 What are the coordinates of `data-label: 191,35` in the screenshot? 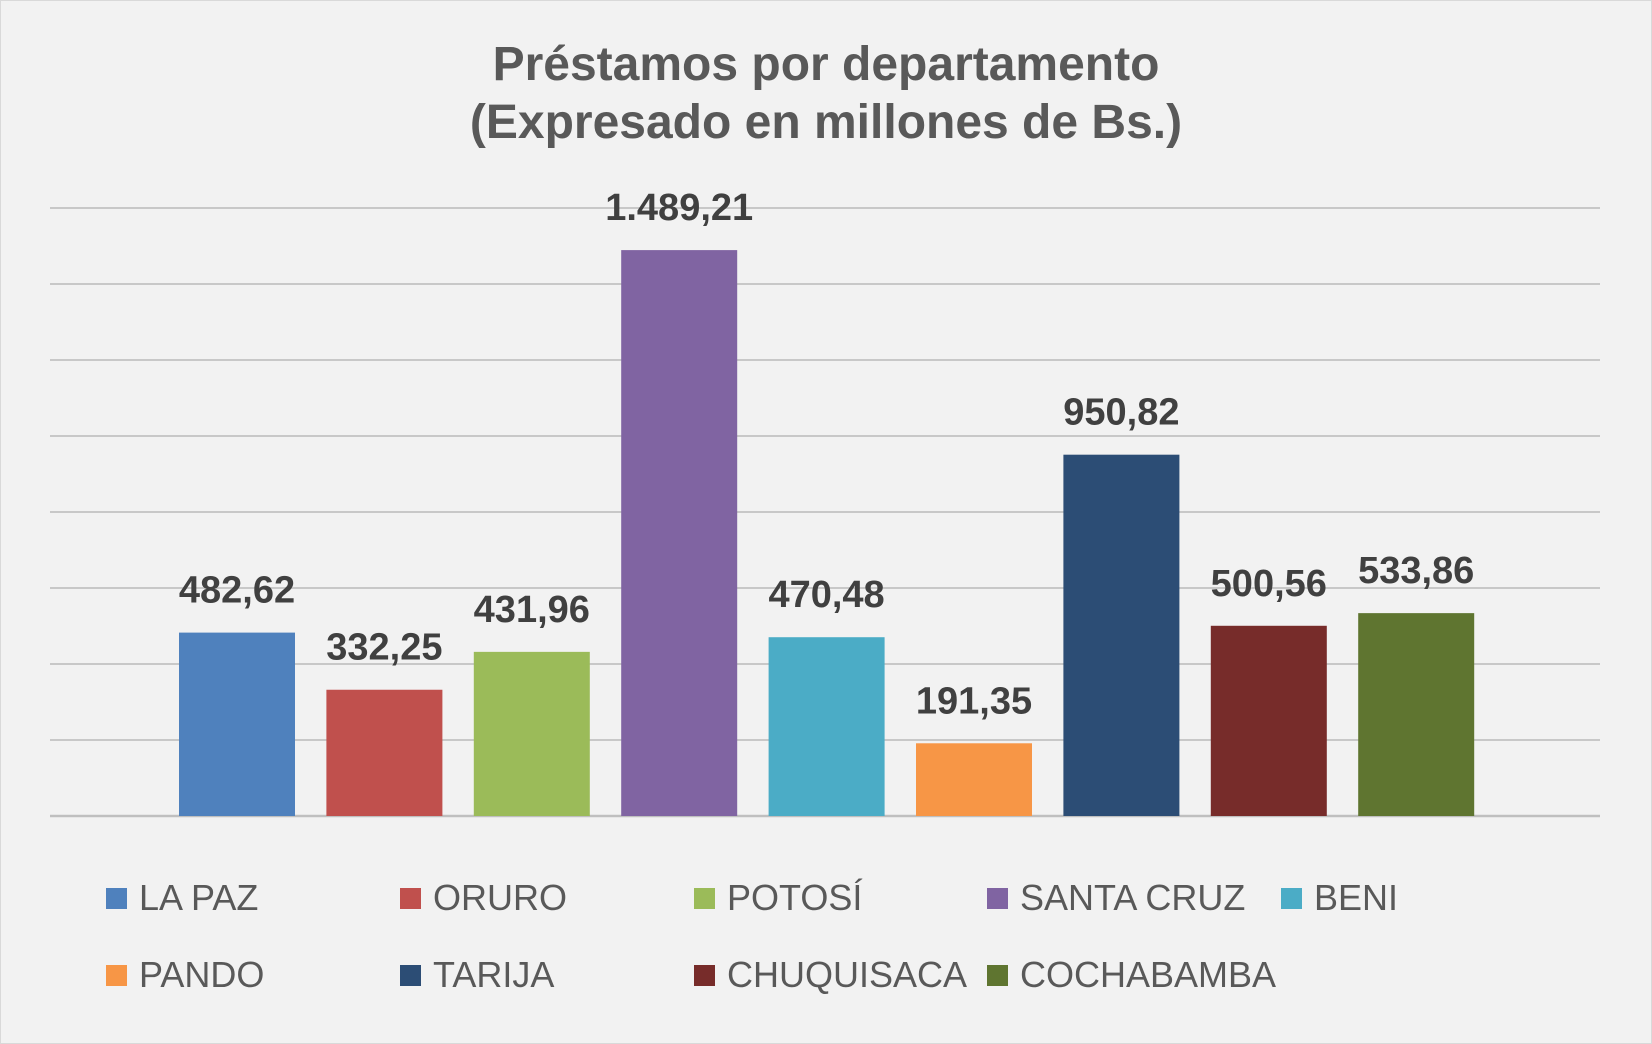 It's located at (974, 701).